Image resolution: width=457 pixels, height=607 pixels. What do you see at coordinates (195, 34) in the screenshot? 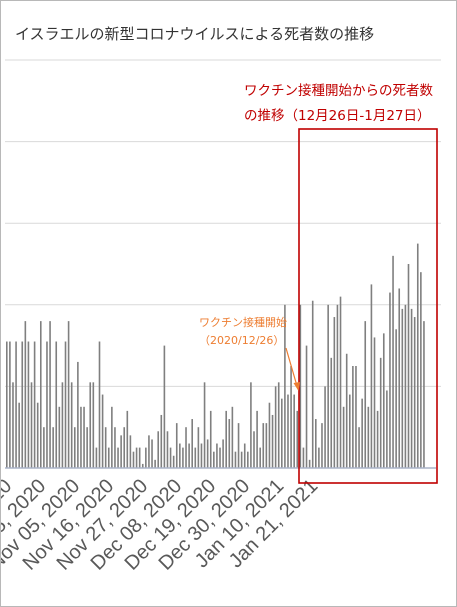
I see `chart-title: イスラエルの新型コロナウイルスによる死者数の推移` at bounding box center [195, 34].